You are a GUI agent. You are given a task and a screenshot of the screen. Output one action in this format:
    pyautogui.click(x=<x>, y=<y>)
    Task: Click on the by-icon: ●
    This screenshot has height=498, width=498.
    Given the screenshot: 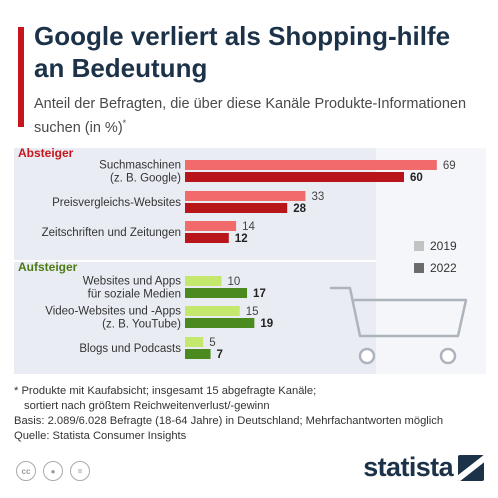 What is the action you would take?
    pyautogui.click(x=53, y=471)
    